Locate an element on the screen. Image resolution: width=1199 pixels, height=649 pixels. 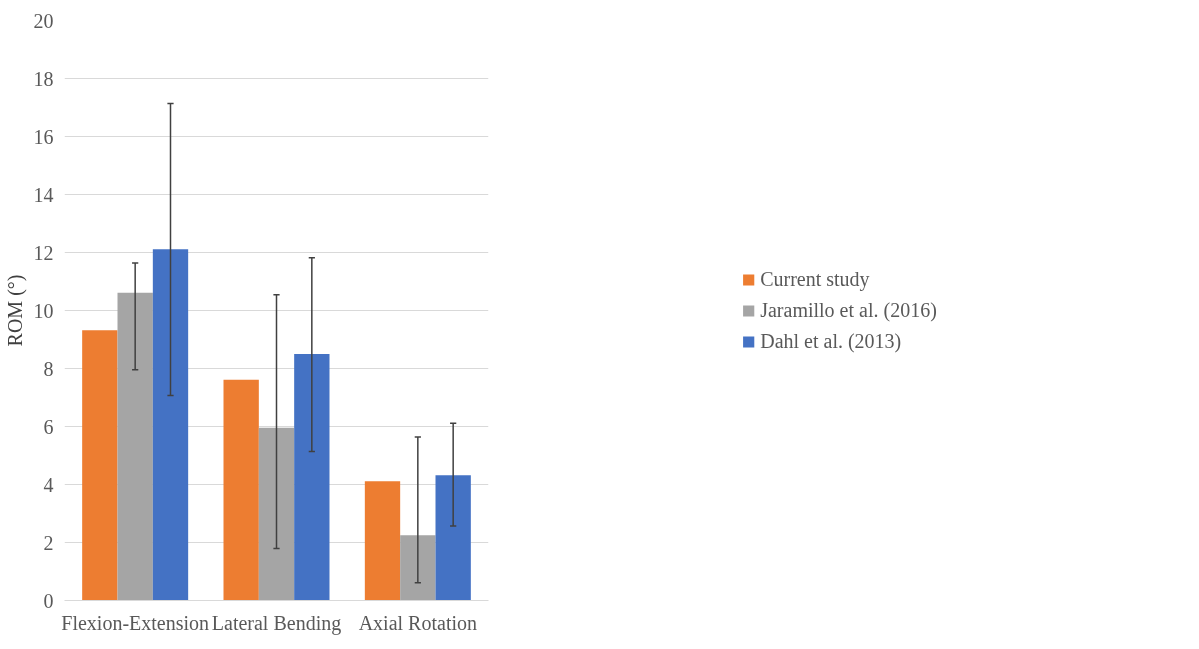
y-tick-label: 10 is located at coordinates (43, 310).